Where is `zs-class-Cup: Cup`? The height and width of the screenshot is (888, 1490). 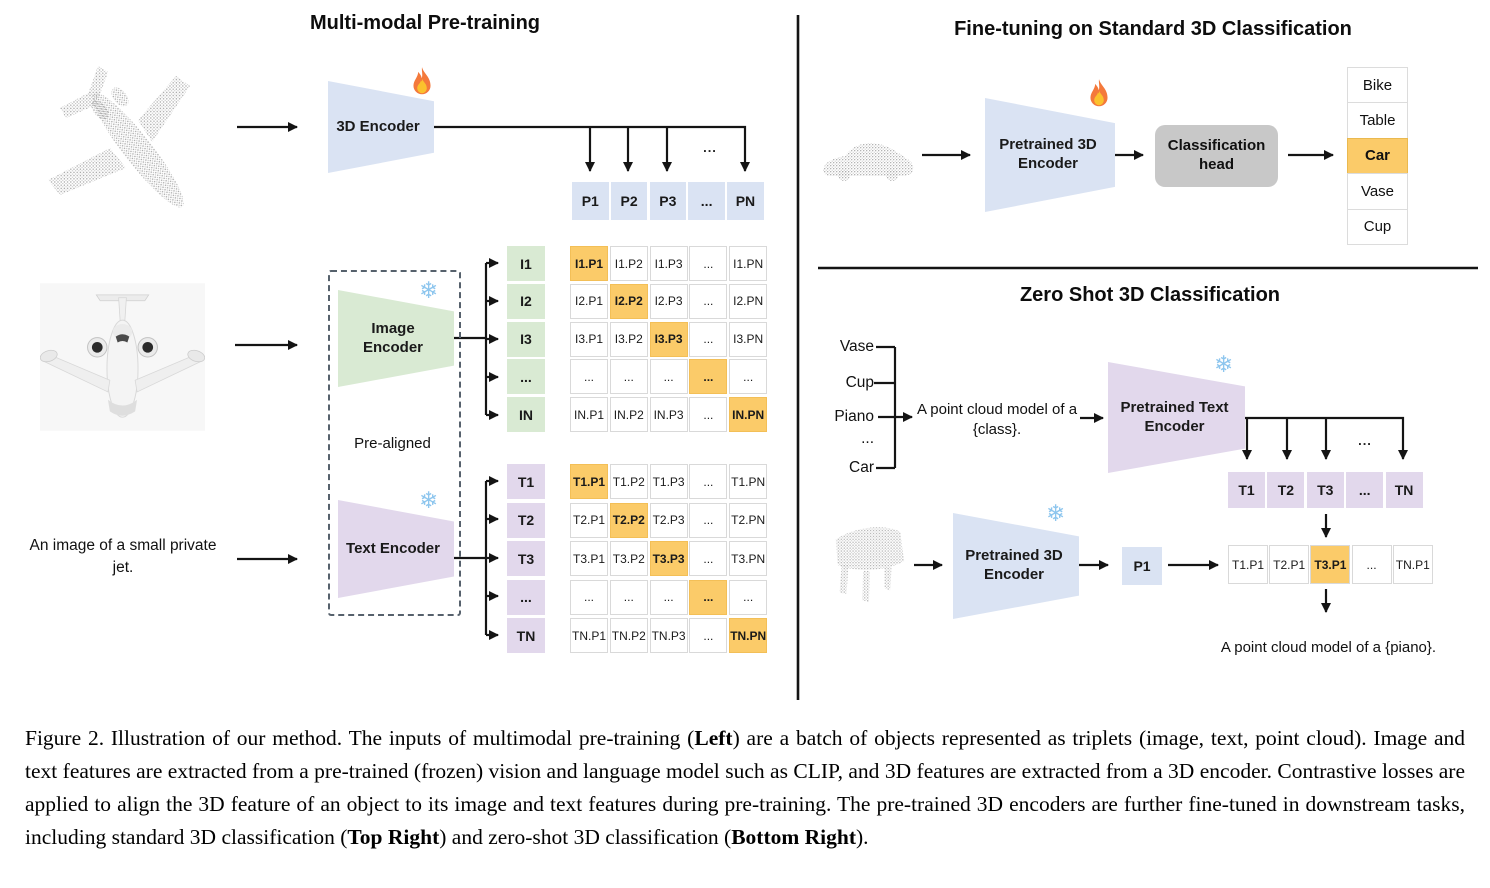 zs-class-Cup: Cup is located at coordinates (859, 382).